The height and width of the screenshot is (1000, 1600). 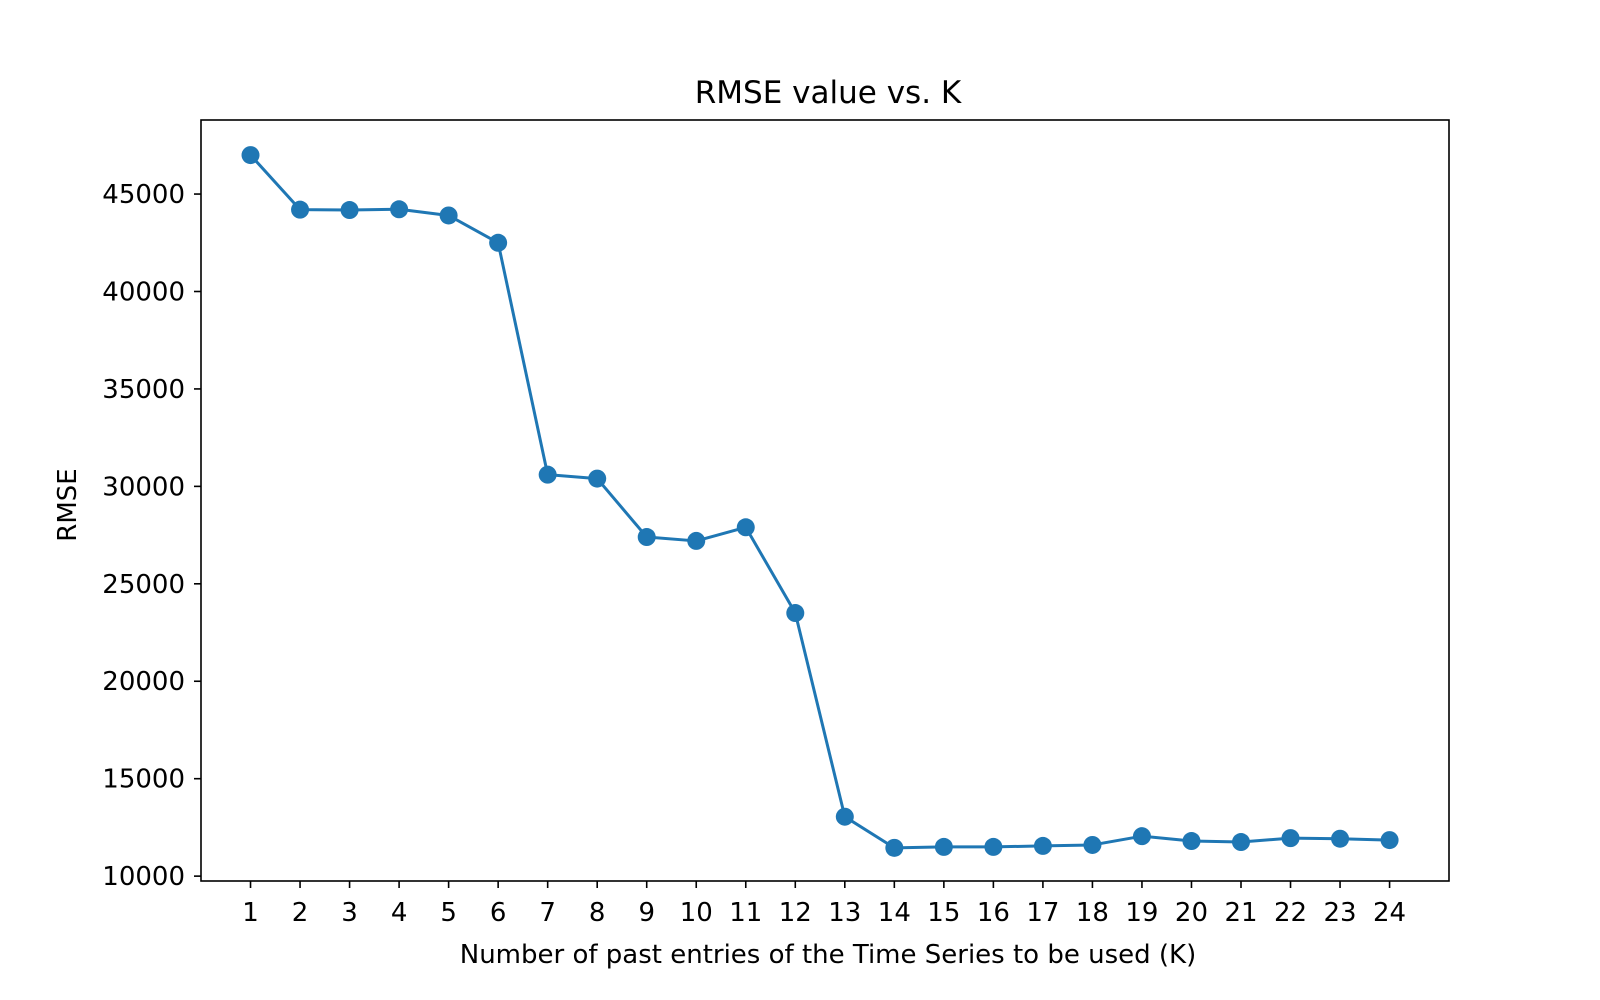 I want to click on x-tick-label: 24, so click(x=1389, y=913).